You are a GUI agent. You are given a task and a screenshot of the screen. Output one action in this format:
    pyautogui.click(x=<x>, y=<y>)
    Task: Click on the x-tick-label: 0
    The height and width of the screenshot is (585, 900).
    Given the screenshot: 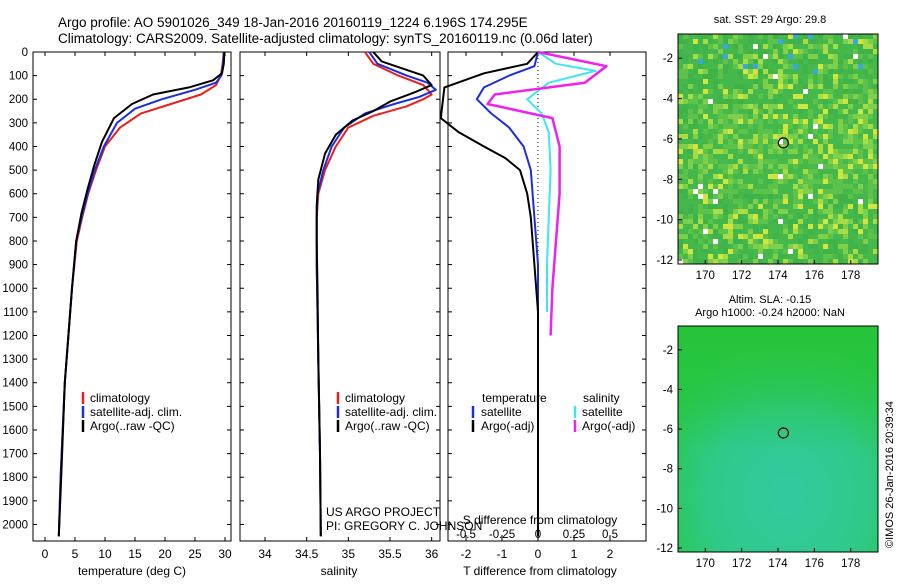 What is the action you would take?
    pyautogui.click(x=538, y=554)
    